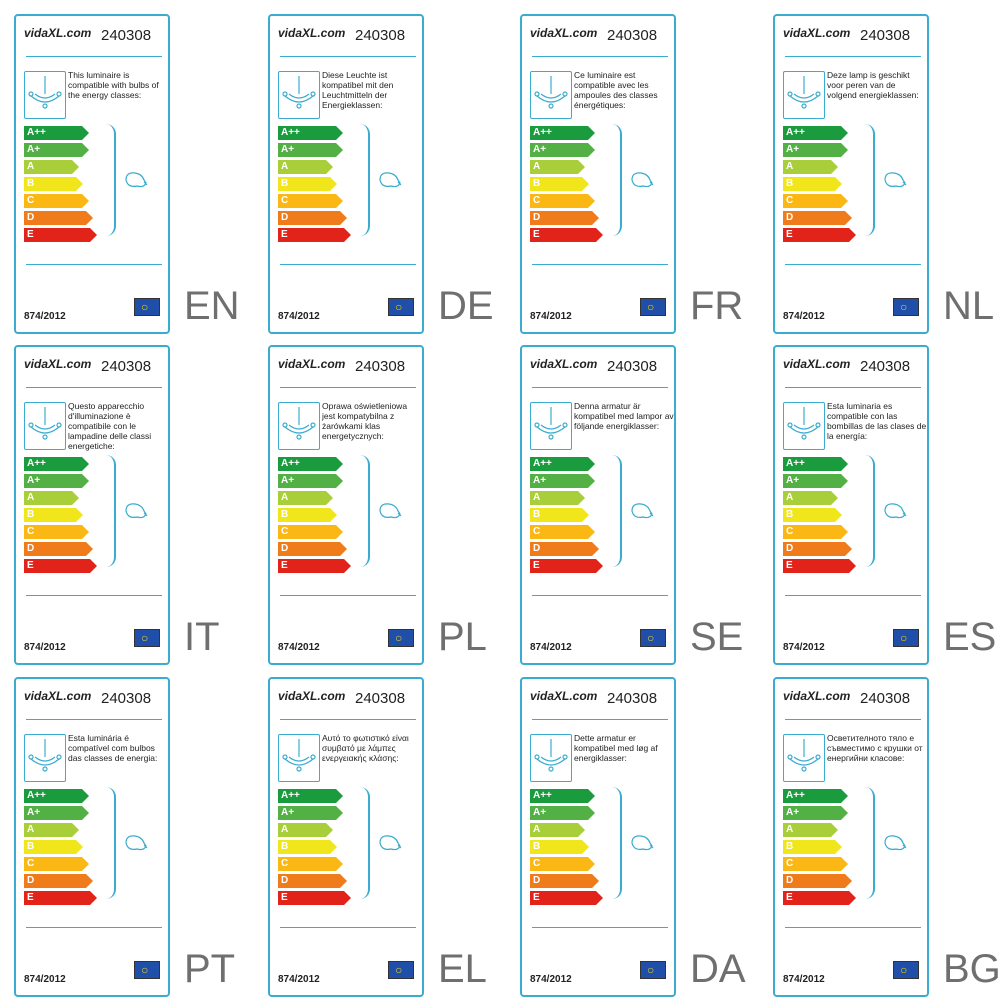  Describe the element at coordinates (718, 969) in the screenshot. I see `language-code: DA` at that location.